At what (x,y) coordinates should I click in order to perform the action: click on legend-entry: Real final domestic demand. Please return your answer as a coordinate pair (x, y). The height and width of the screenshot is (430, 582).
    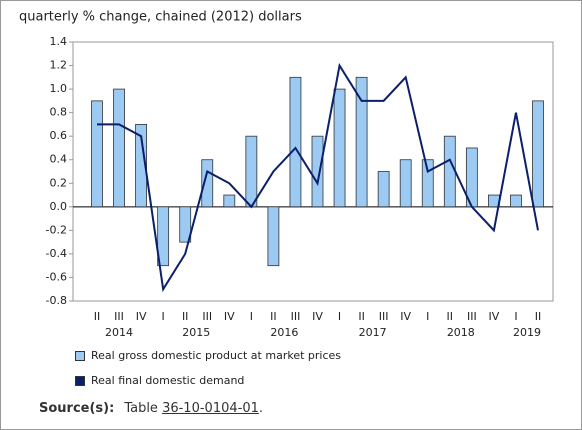
    Looking at the image, I should click on (159, 380).